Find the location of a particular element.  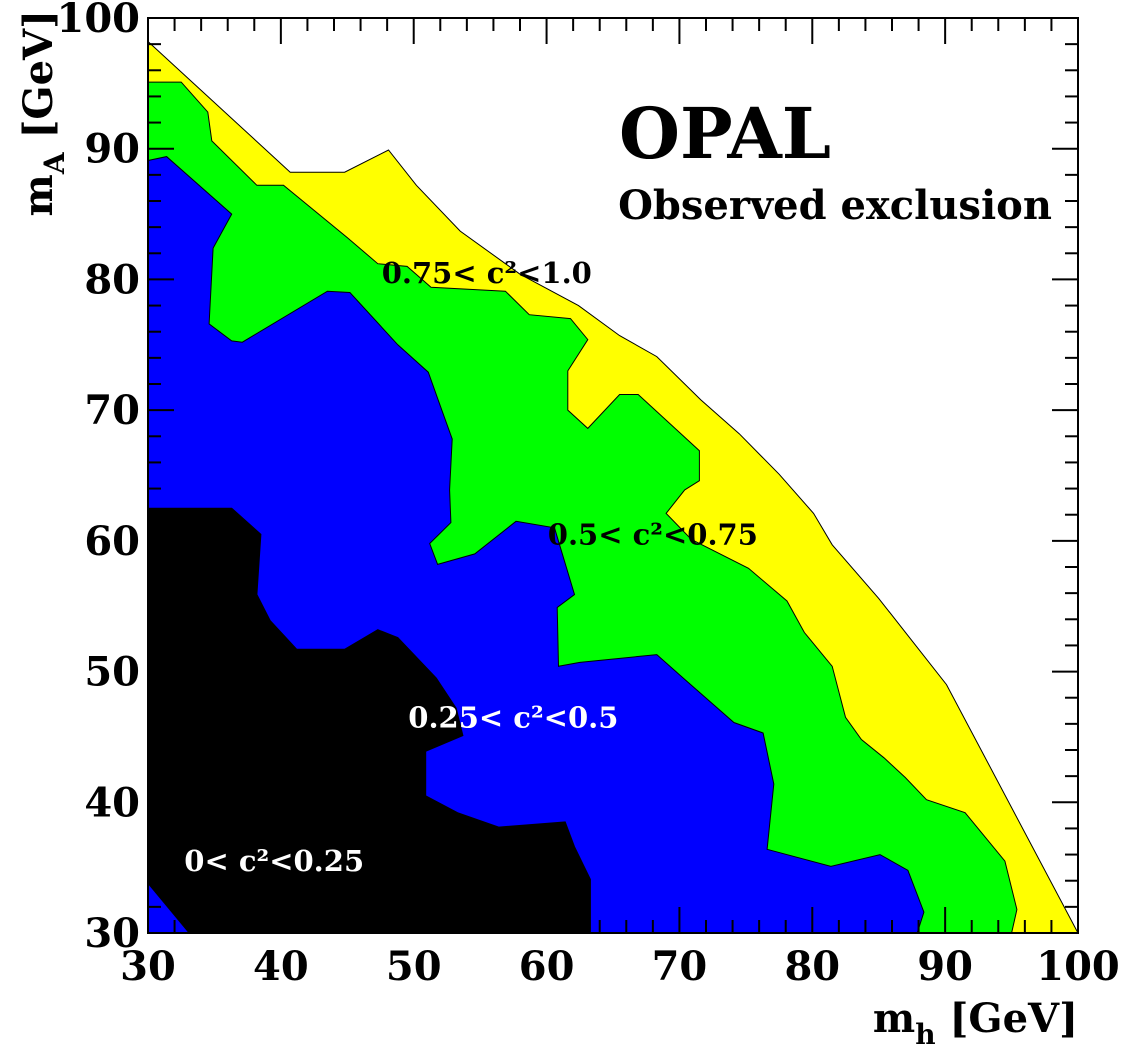

y-axis-title: mA [GeV] is located at coordinates (43, 113).